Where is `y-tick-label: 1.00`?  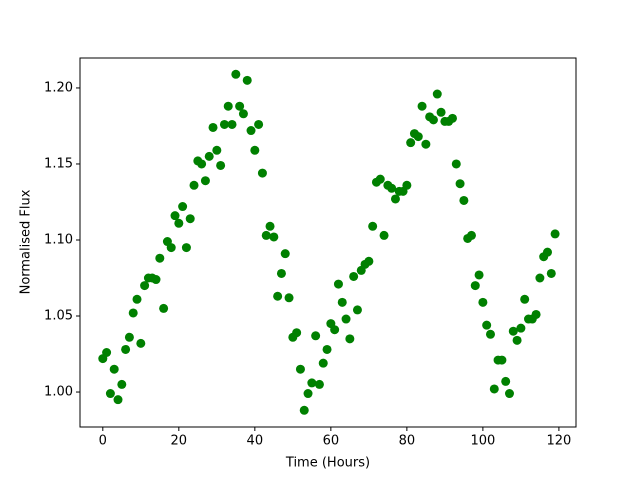
y-tick-label: 1.00 is located at coordinates (58, 392).